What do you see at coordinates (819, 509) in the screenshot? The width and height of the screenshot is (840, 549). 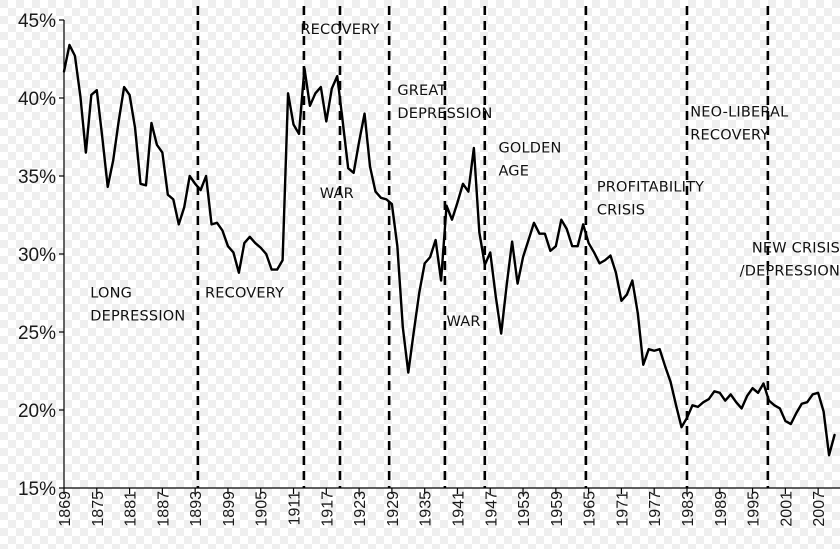 I see `x-tick-label: 2007` at bounding box center [819, 509].